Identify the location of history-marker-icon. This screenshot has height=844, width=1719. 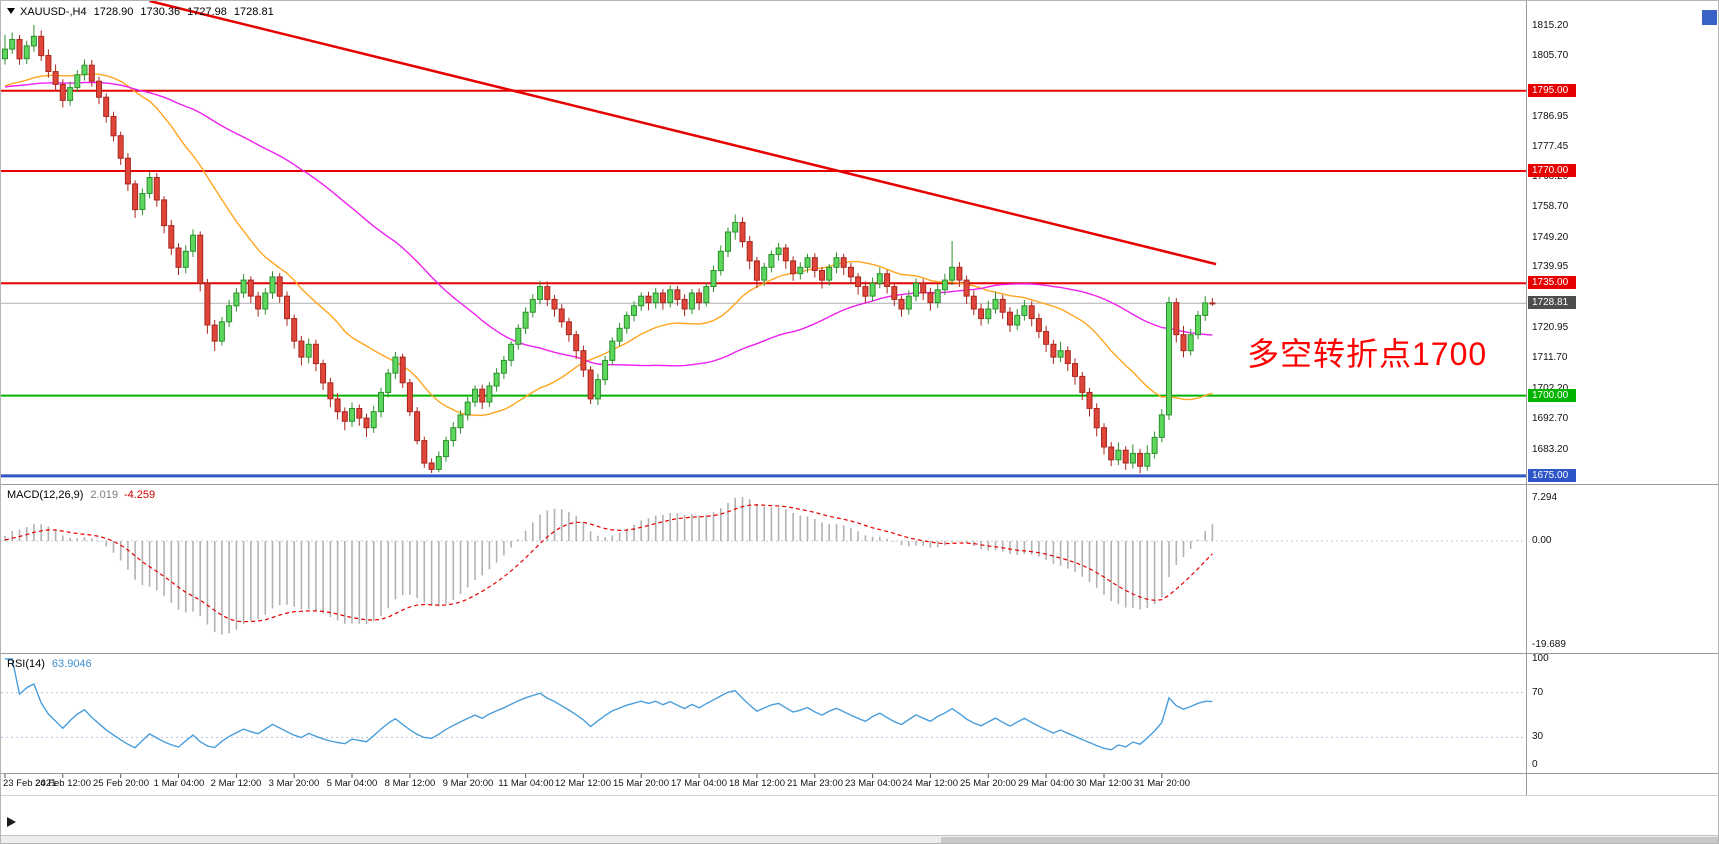
(11, 822).